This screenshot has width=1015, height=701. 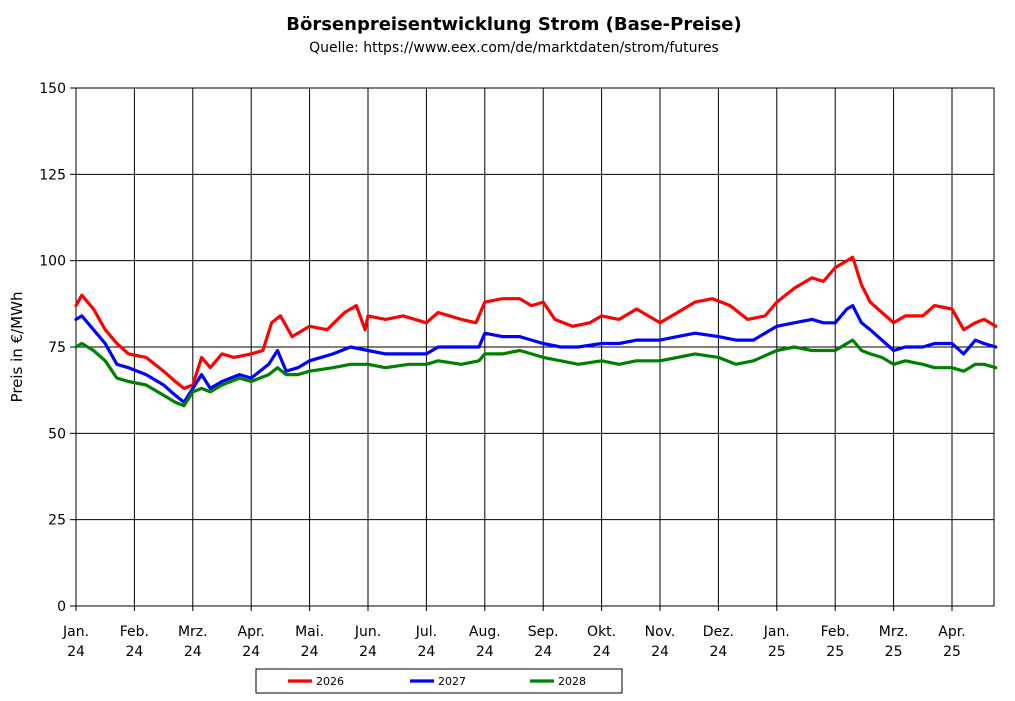 What do you see at coordinates (61, 607) in the screenshot?
I see `y-tick-label: 0` at bounding box center [61, 607].